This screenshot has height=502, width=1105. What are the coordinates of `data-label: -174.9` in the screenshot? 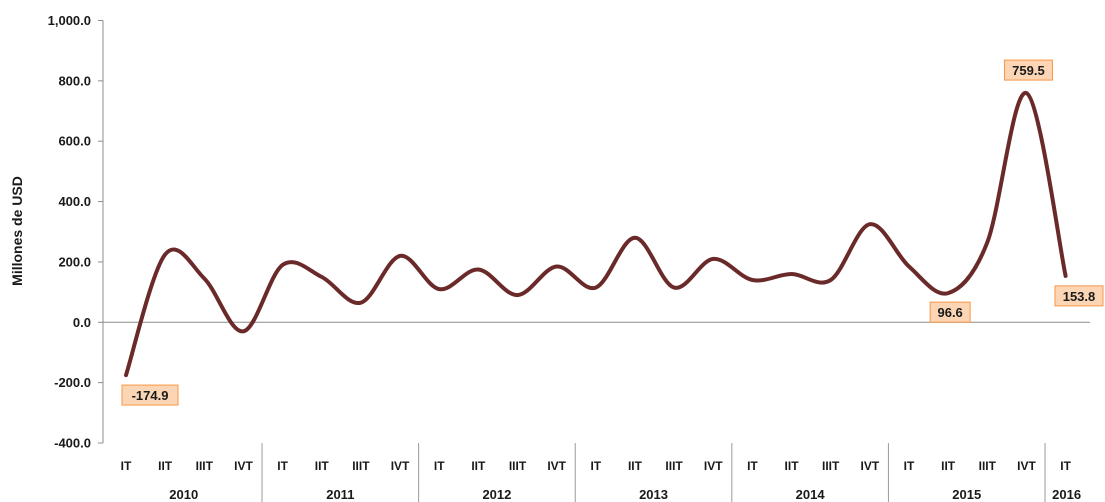 It's located at (150, 395).